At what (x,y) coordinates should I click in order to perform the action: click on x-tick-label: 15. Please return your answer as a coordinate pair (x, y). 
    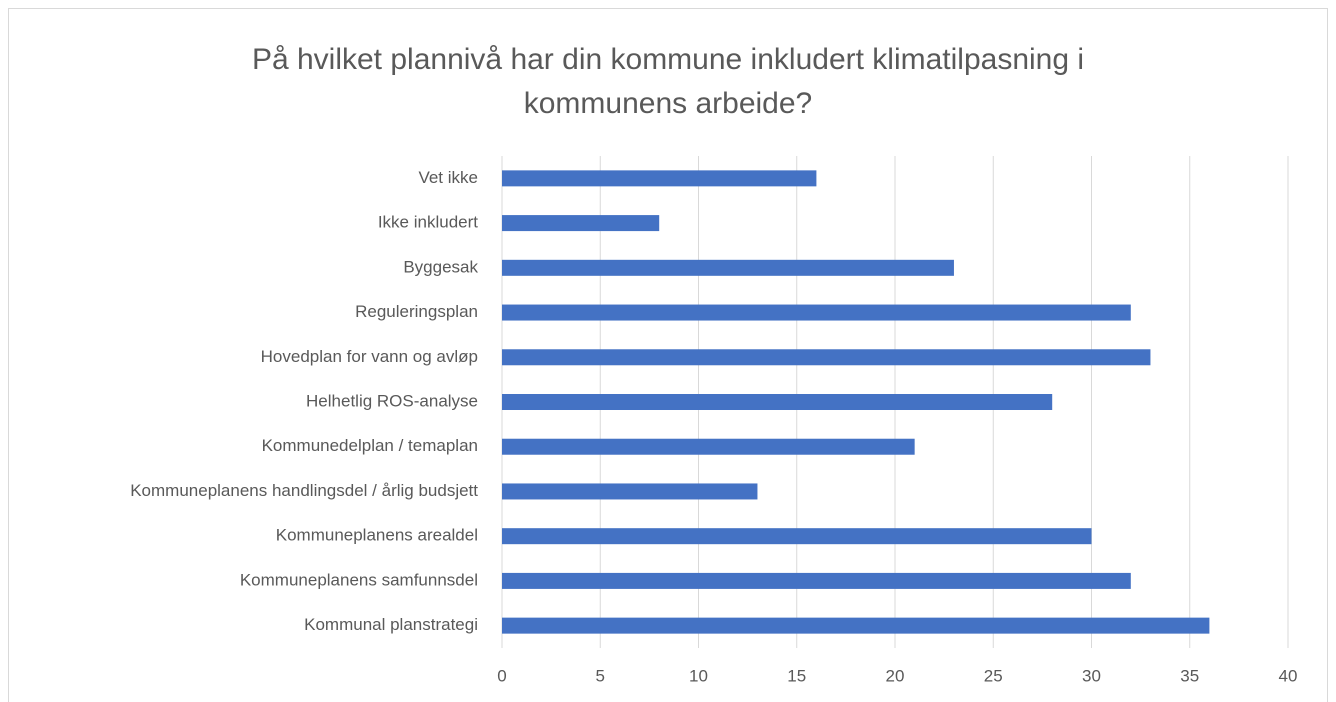
    Looking at the image, I should click on (796, 675).